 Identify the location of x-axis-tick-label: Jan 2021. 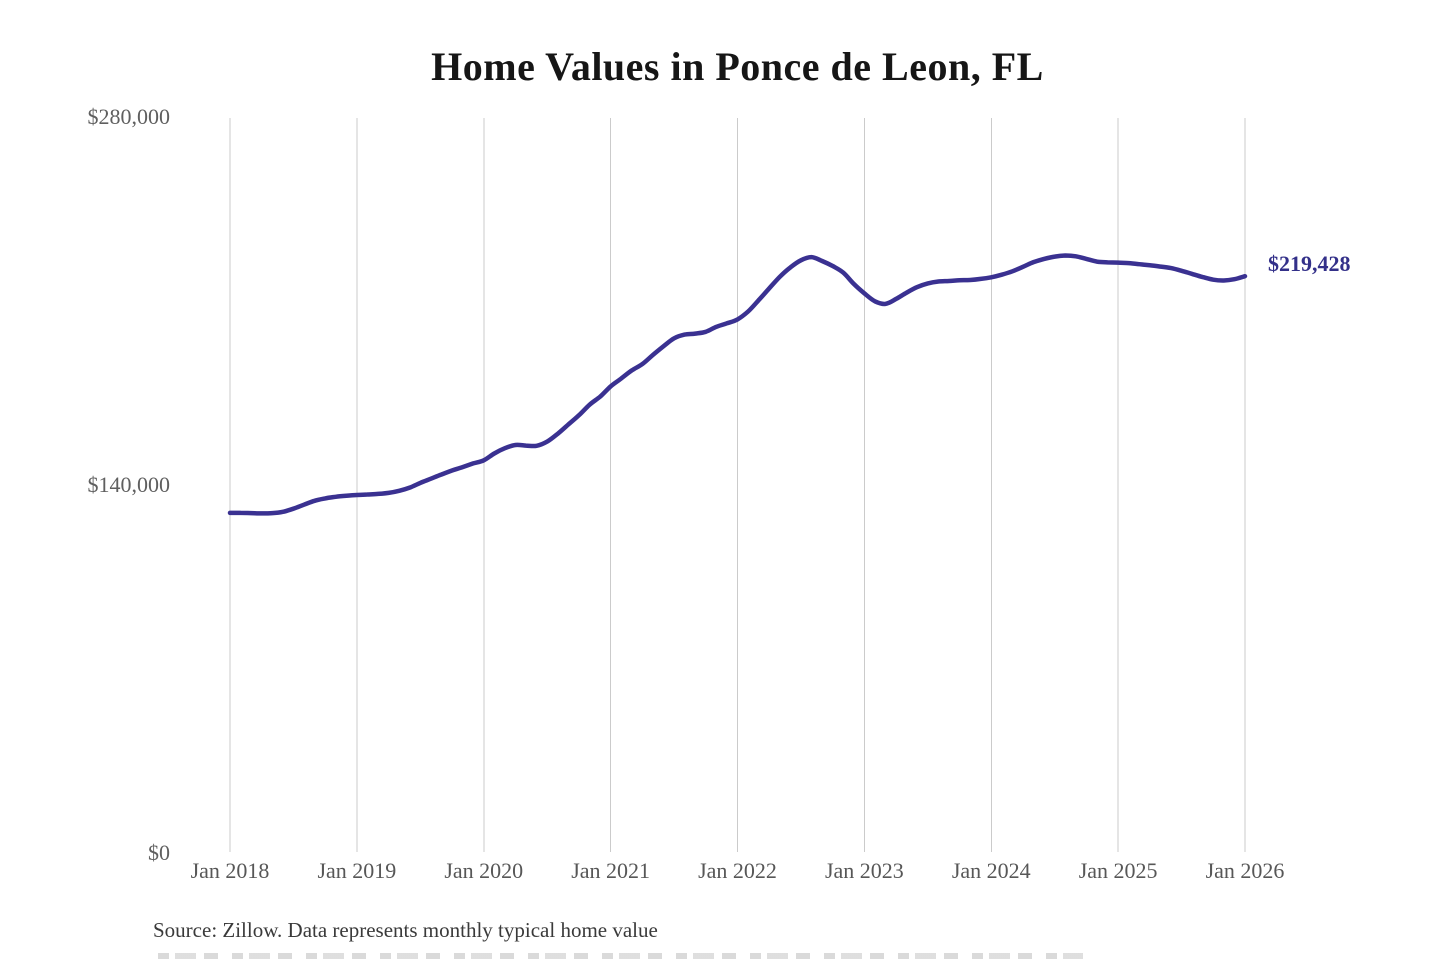
(611, 870).